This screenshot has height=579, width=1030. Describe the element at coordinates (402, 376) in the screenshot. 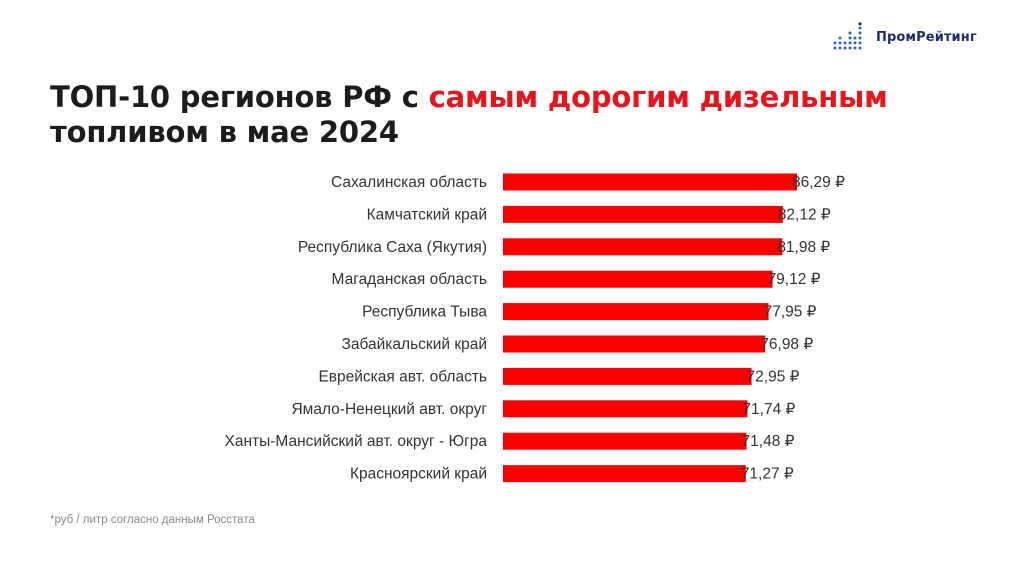

I see `category-label: Еврейская авт. область` at that location.